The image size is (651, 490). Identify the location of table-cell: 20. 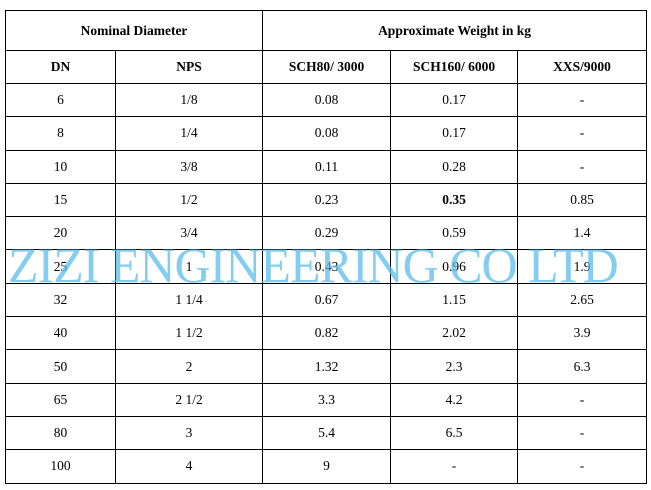
(60, 233).